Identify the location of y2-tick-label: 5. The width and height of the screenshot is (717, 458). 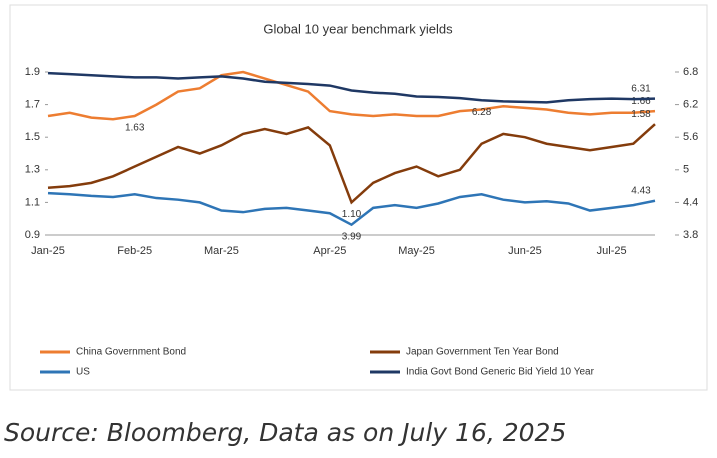
(686, 170).